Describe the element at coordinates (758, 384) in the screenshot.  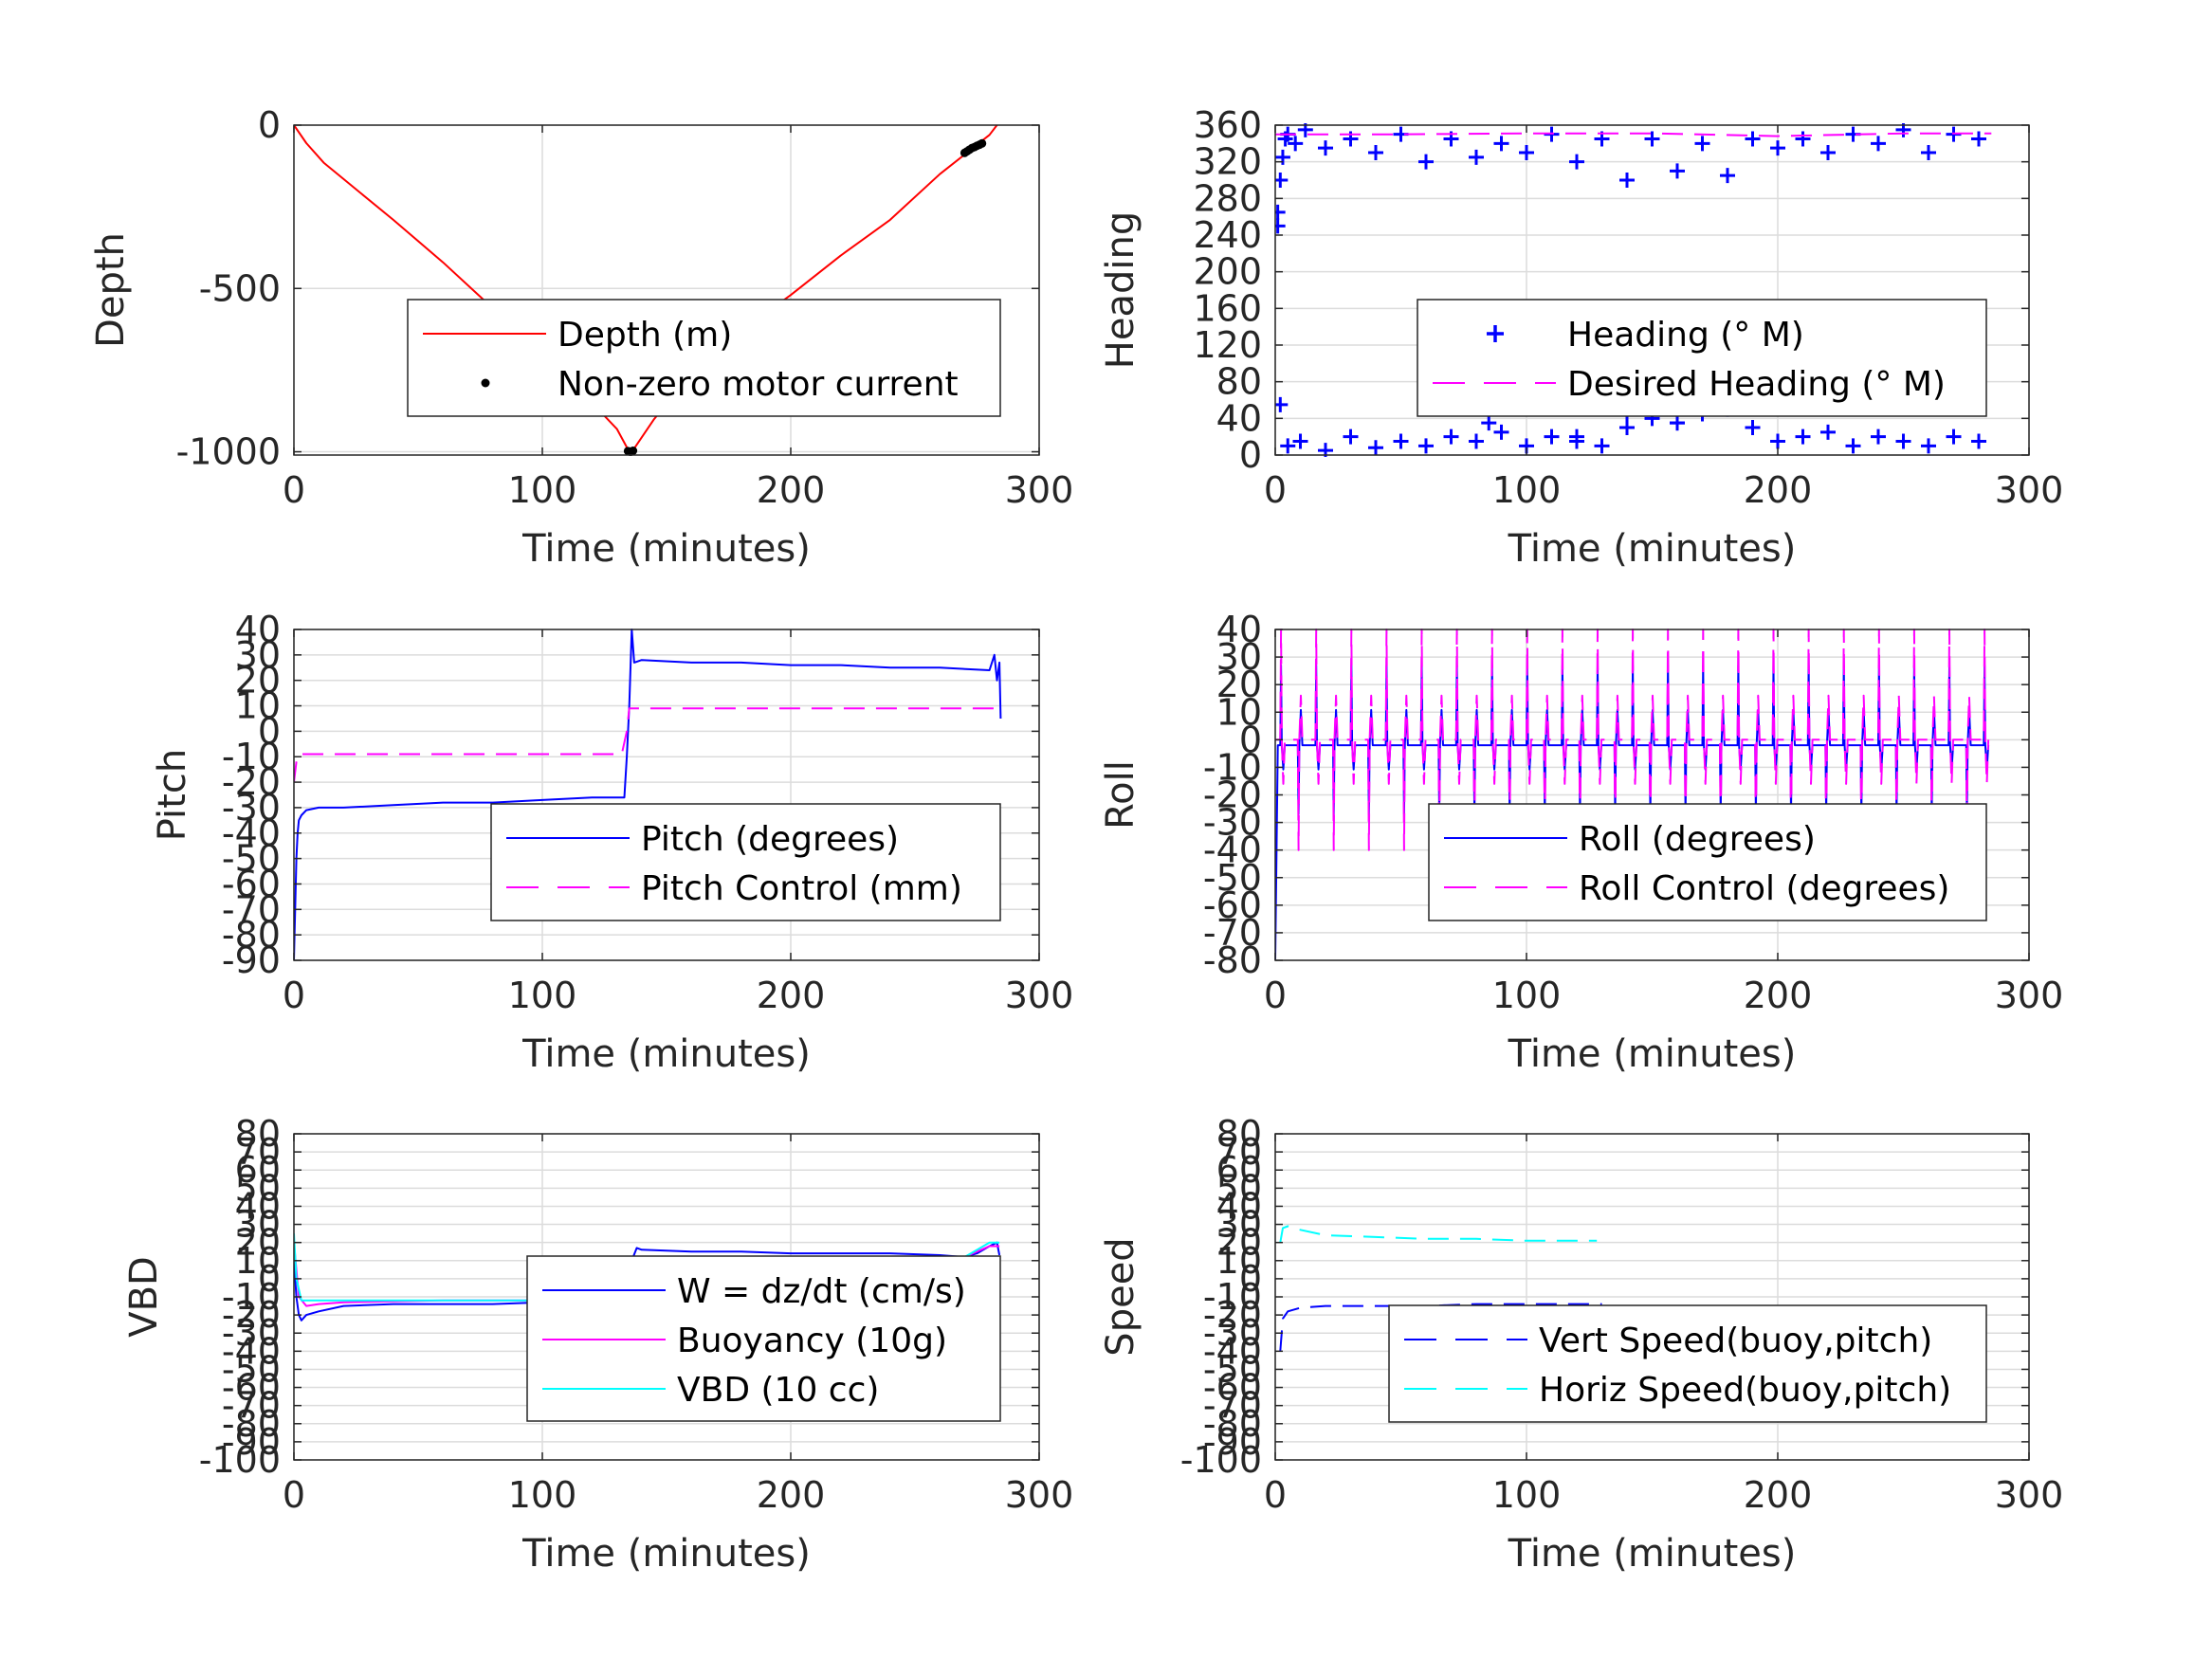
I see `legend-label: Non-zero motor current` at that location.